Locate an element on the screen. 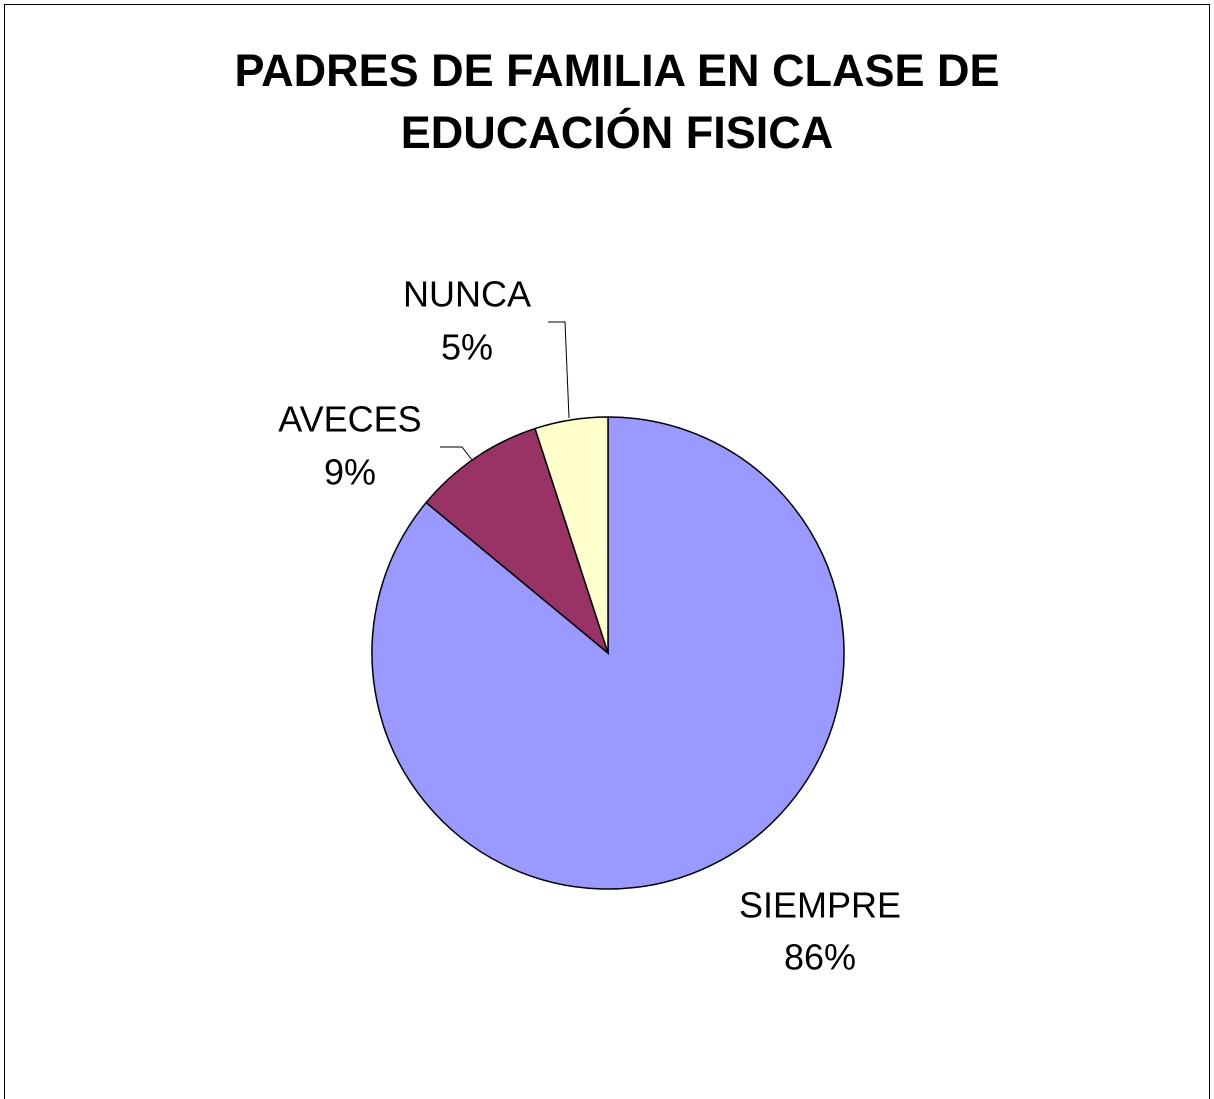 The width and height of the screenshot is (1214, 1099). slice-value-label: 9% is located at coordinates (350, 472).